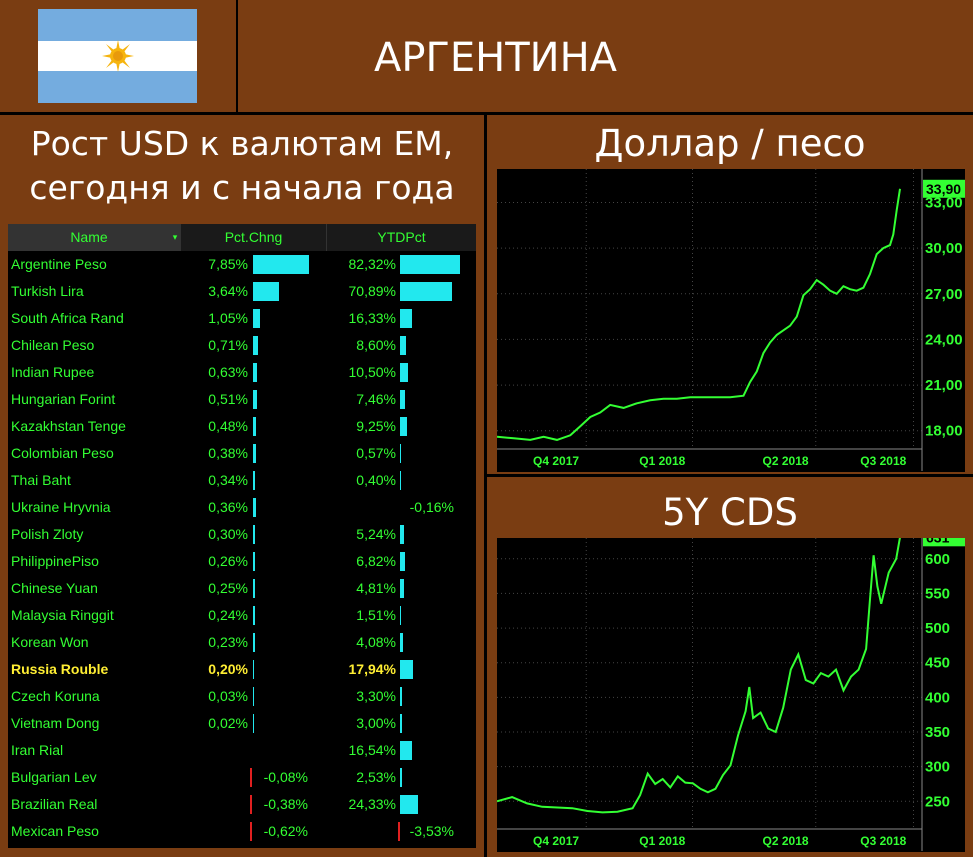 The image size is (973, 857). What do you see at coordinates (237, 57) in the screenshot?
I see `flag-divider` at bounding box center [237, 57].